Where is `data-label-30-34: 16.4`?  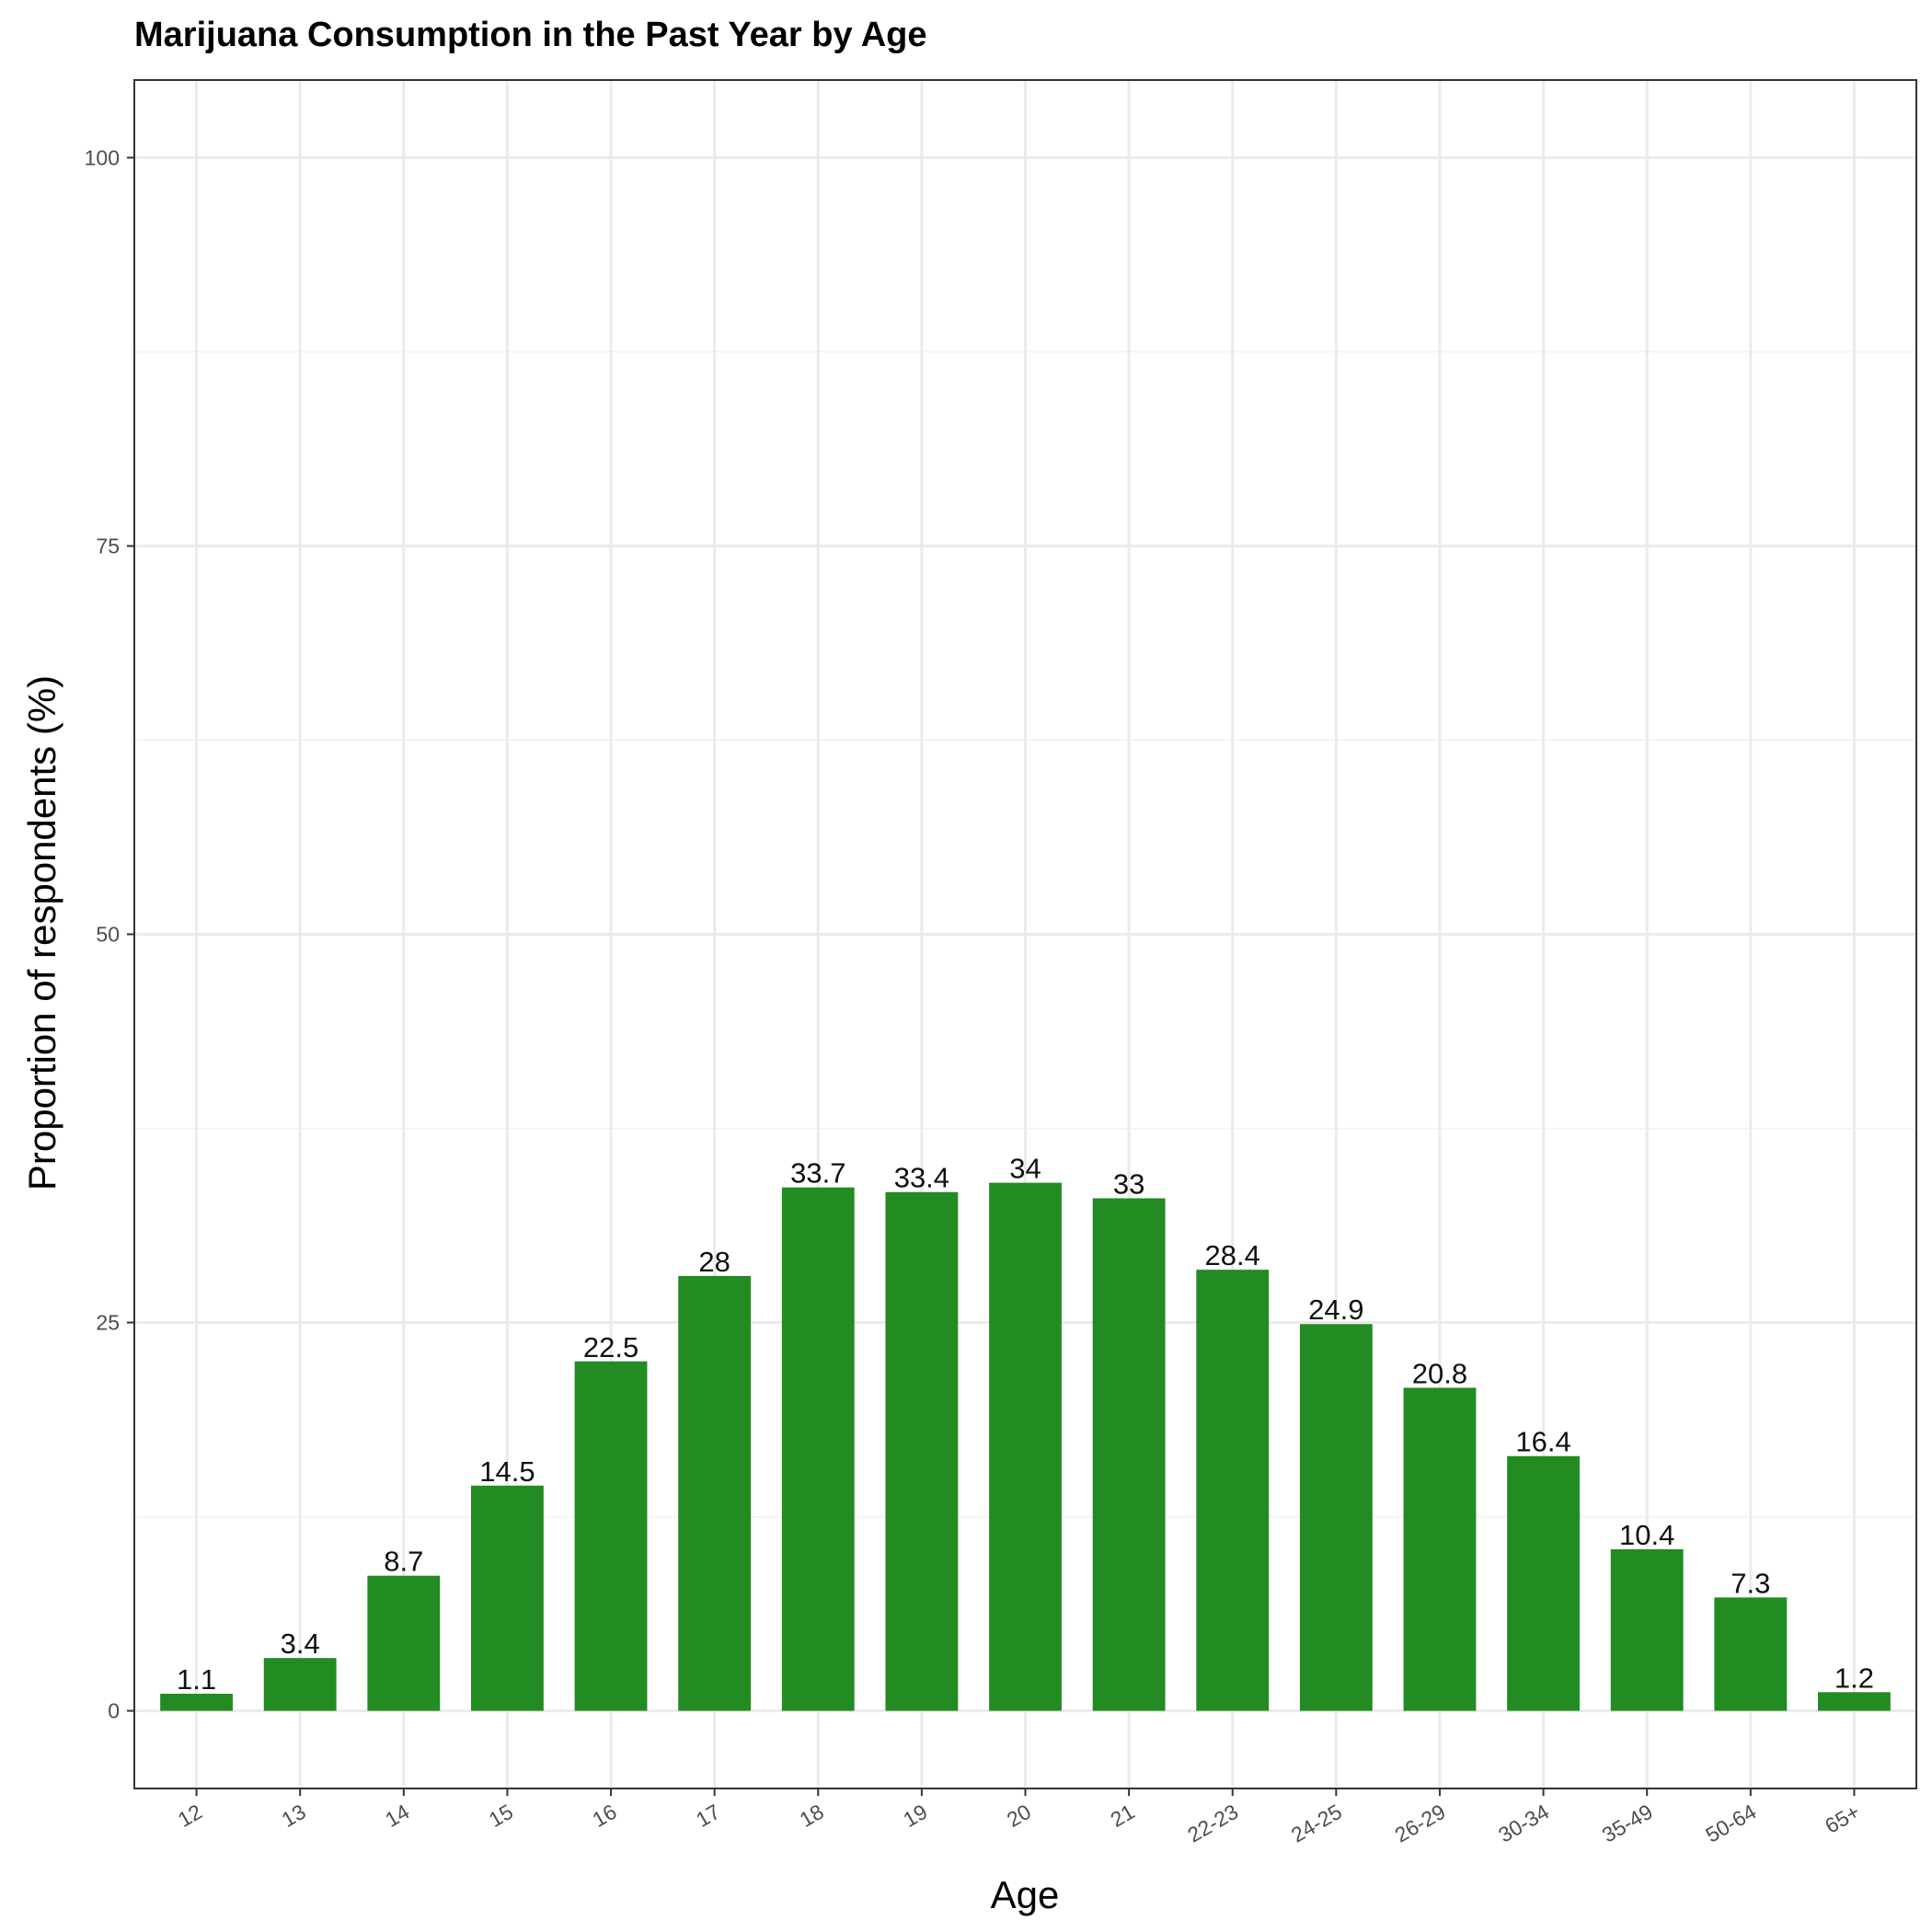 data-label-30-34: 16.4 is located at coordinates (1542, 1442).